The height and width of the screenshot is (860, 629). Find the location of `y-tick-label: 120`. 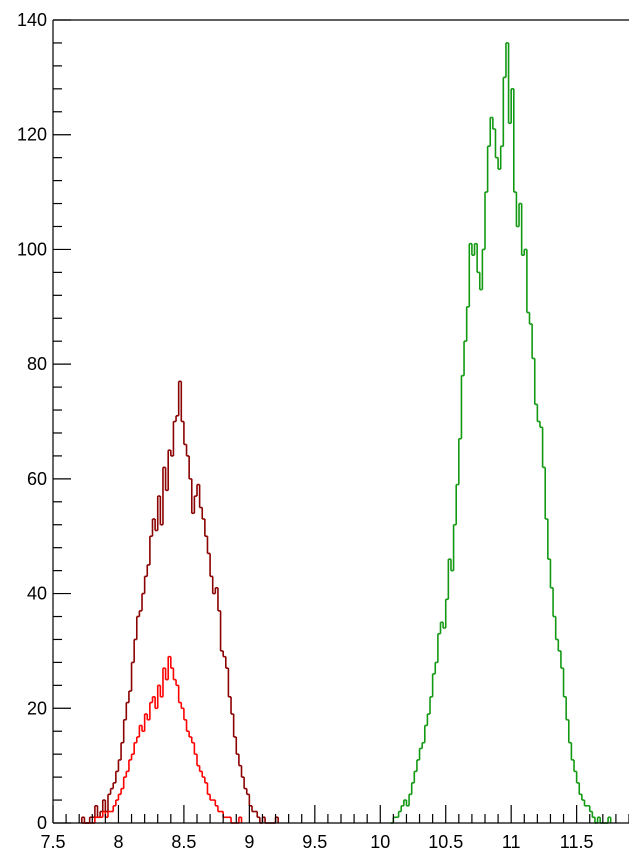

y-tick-label: 120 is located at coordinates (32, 135).